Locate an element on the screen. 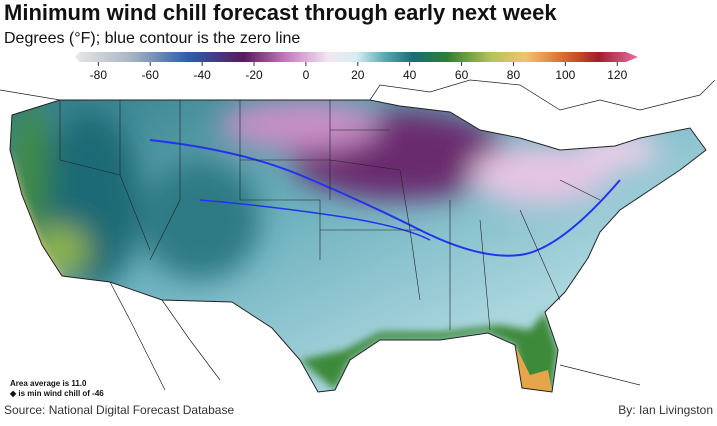 This screenshot has width=717, height=426. scale-tick-label: -20 is located at coordinates (254, 75).